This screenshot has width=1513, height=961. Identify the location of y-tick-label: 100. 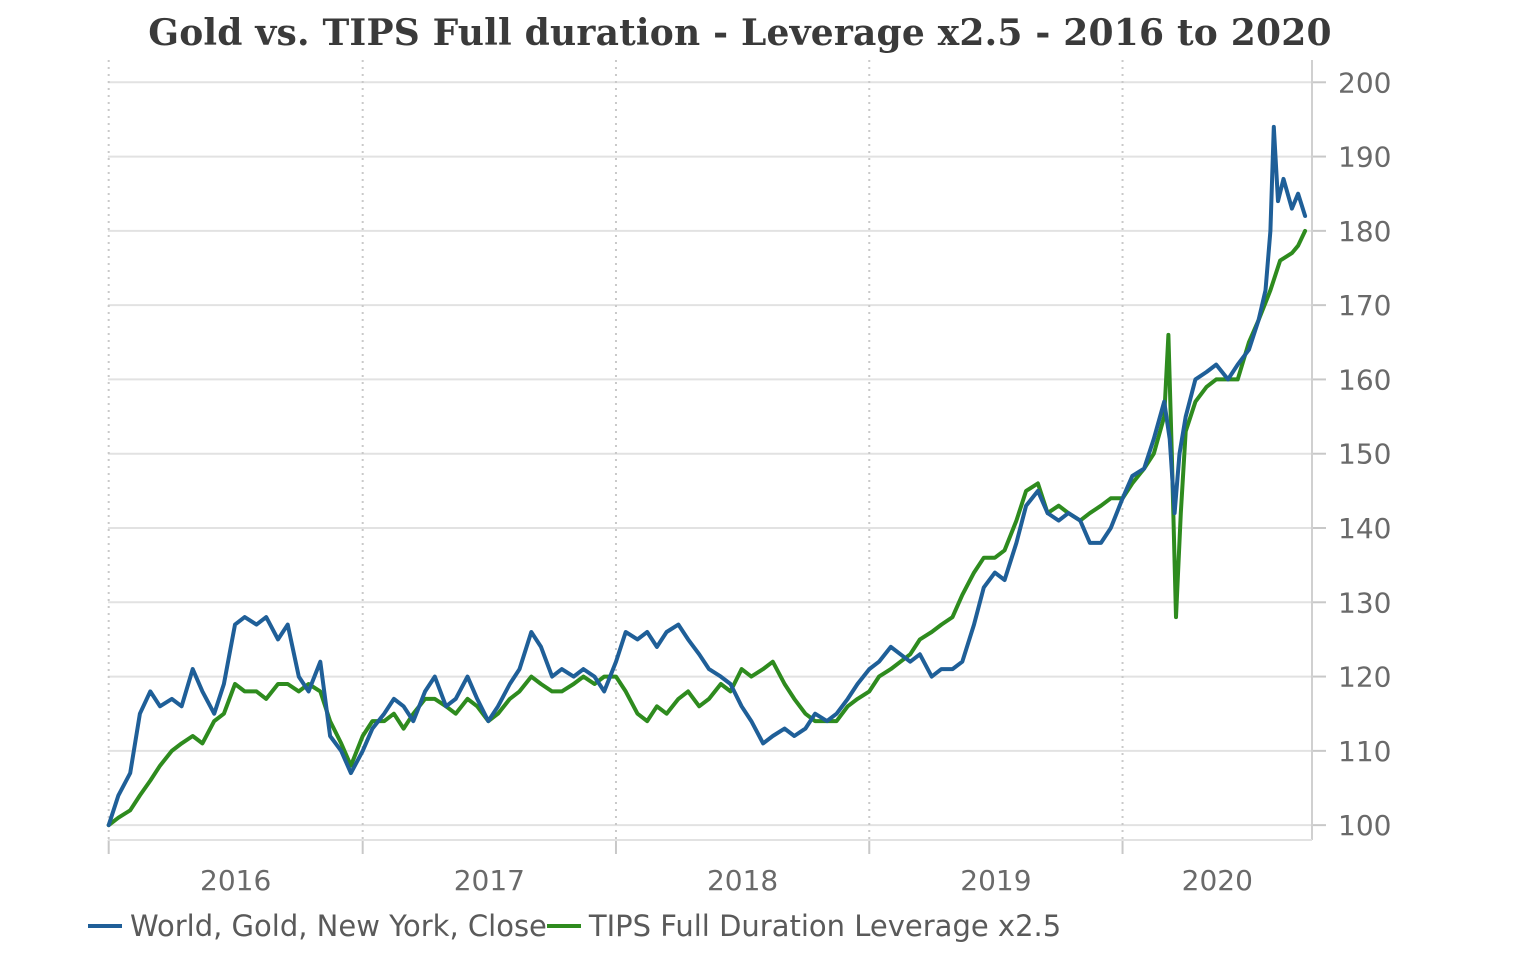
(1364, 825).